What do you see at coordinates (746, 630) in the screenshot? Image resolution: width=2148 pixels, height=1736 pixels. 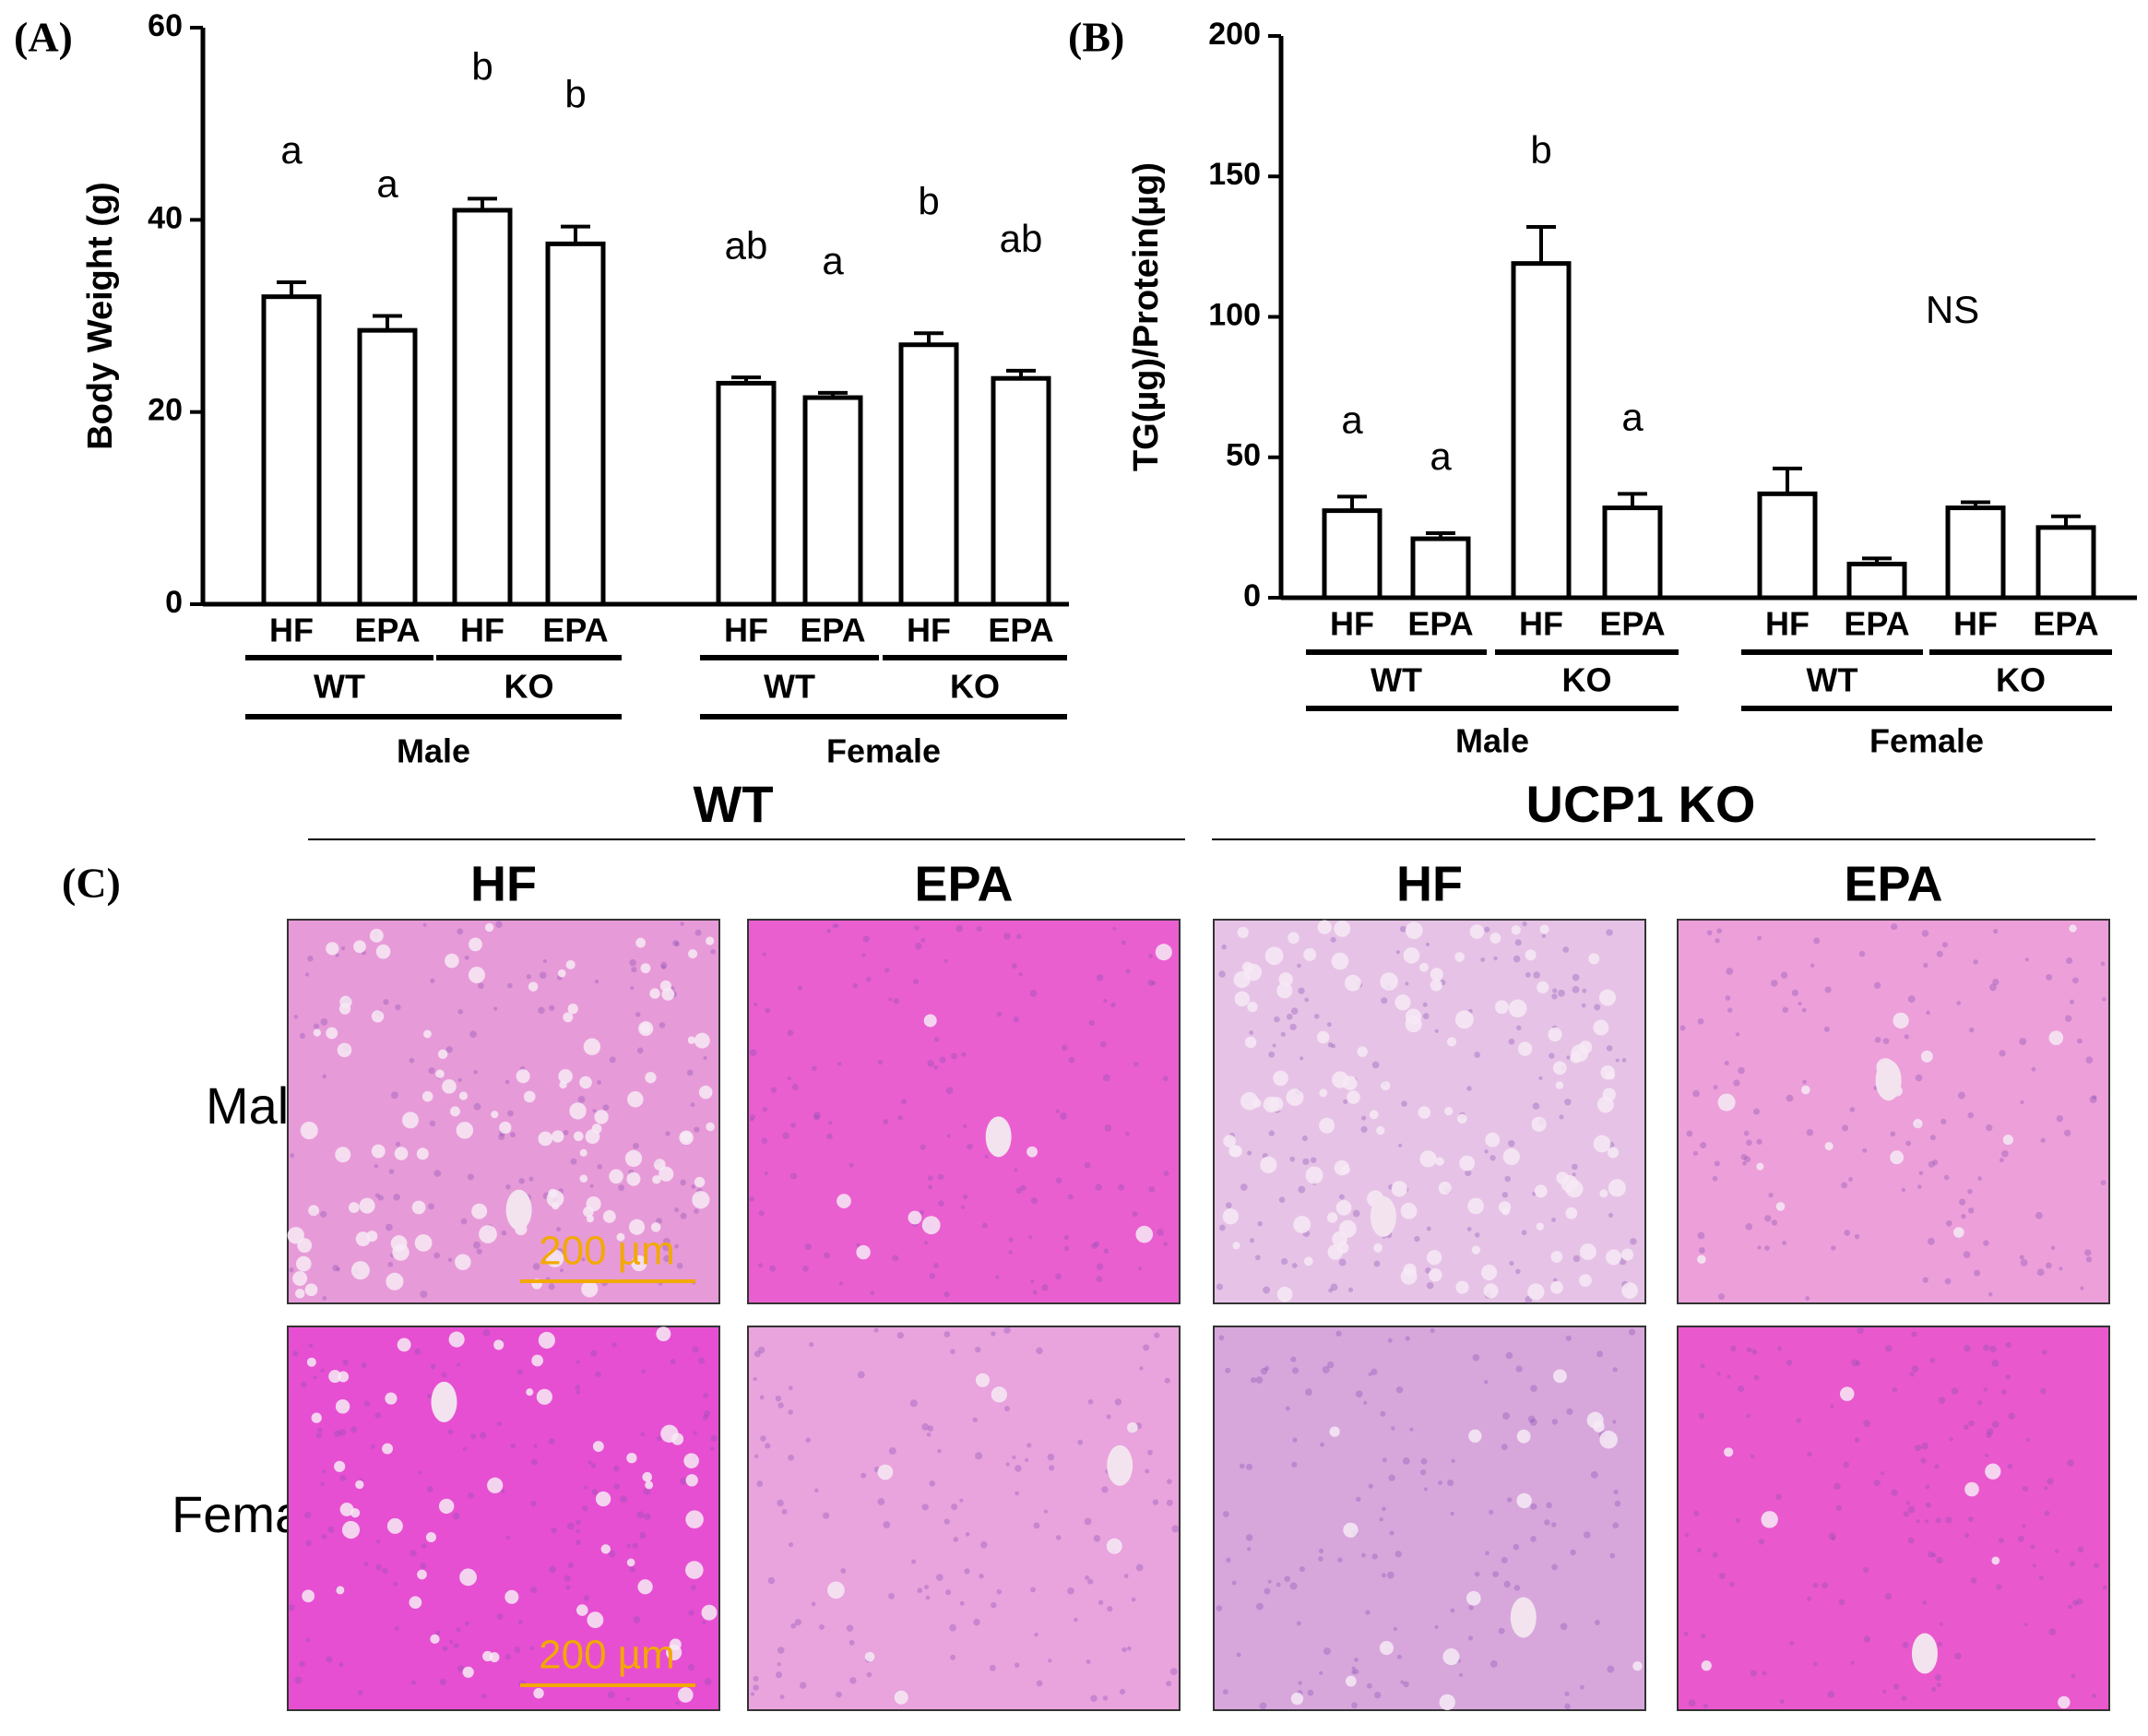 I see `x-tick-label: HF` at bounding box center [746, 630].